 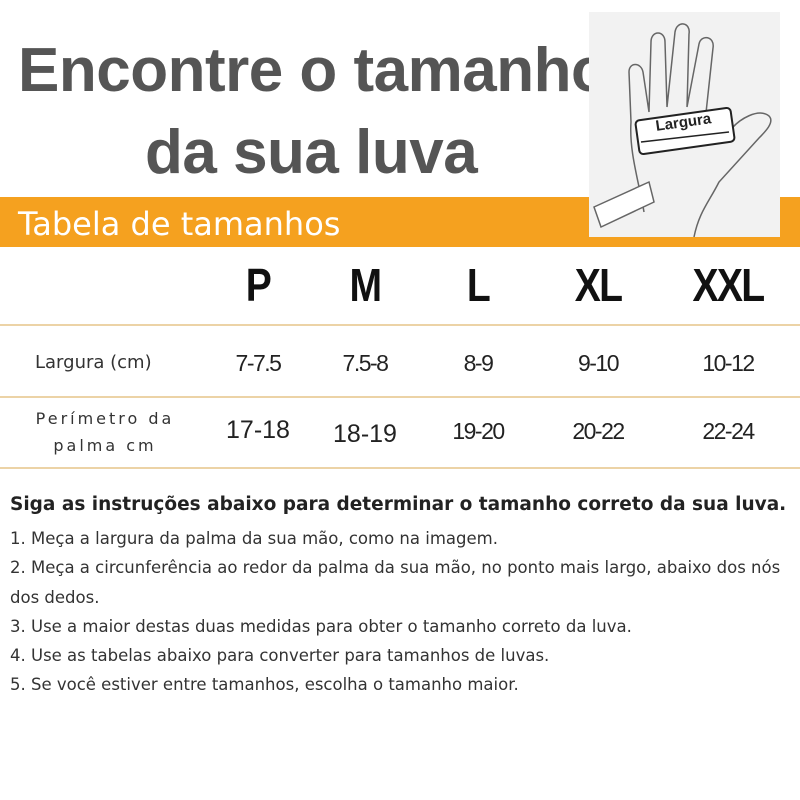 What do you see at coordinates (366, 285) in the screenshot?
I see `size-header: M` at bounding box center [366, 285].